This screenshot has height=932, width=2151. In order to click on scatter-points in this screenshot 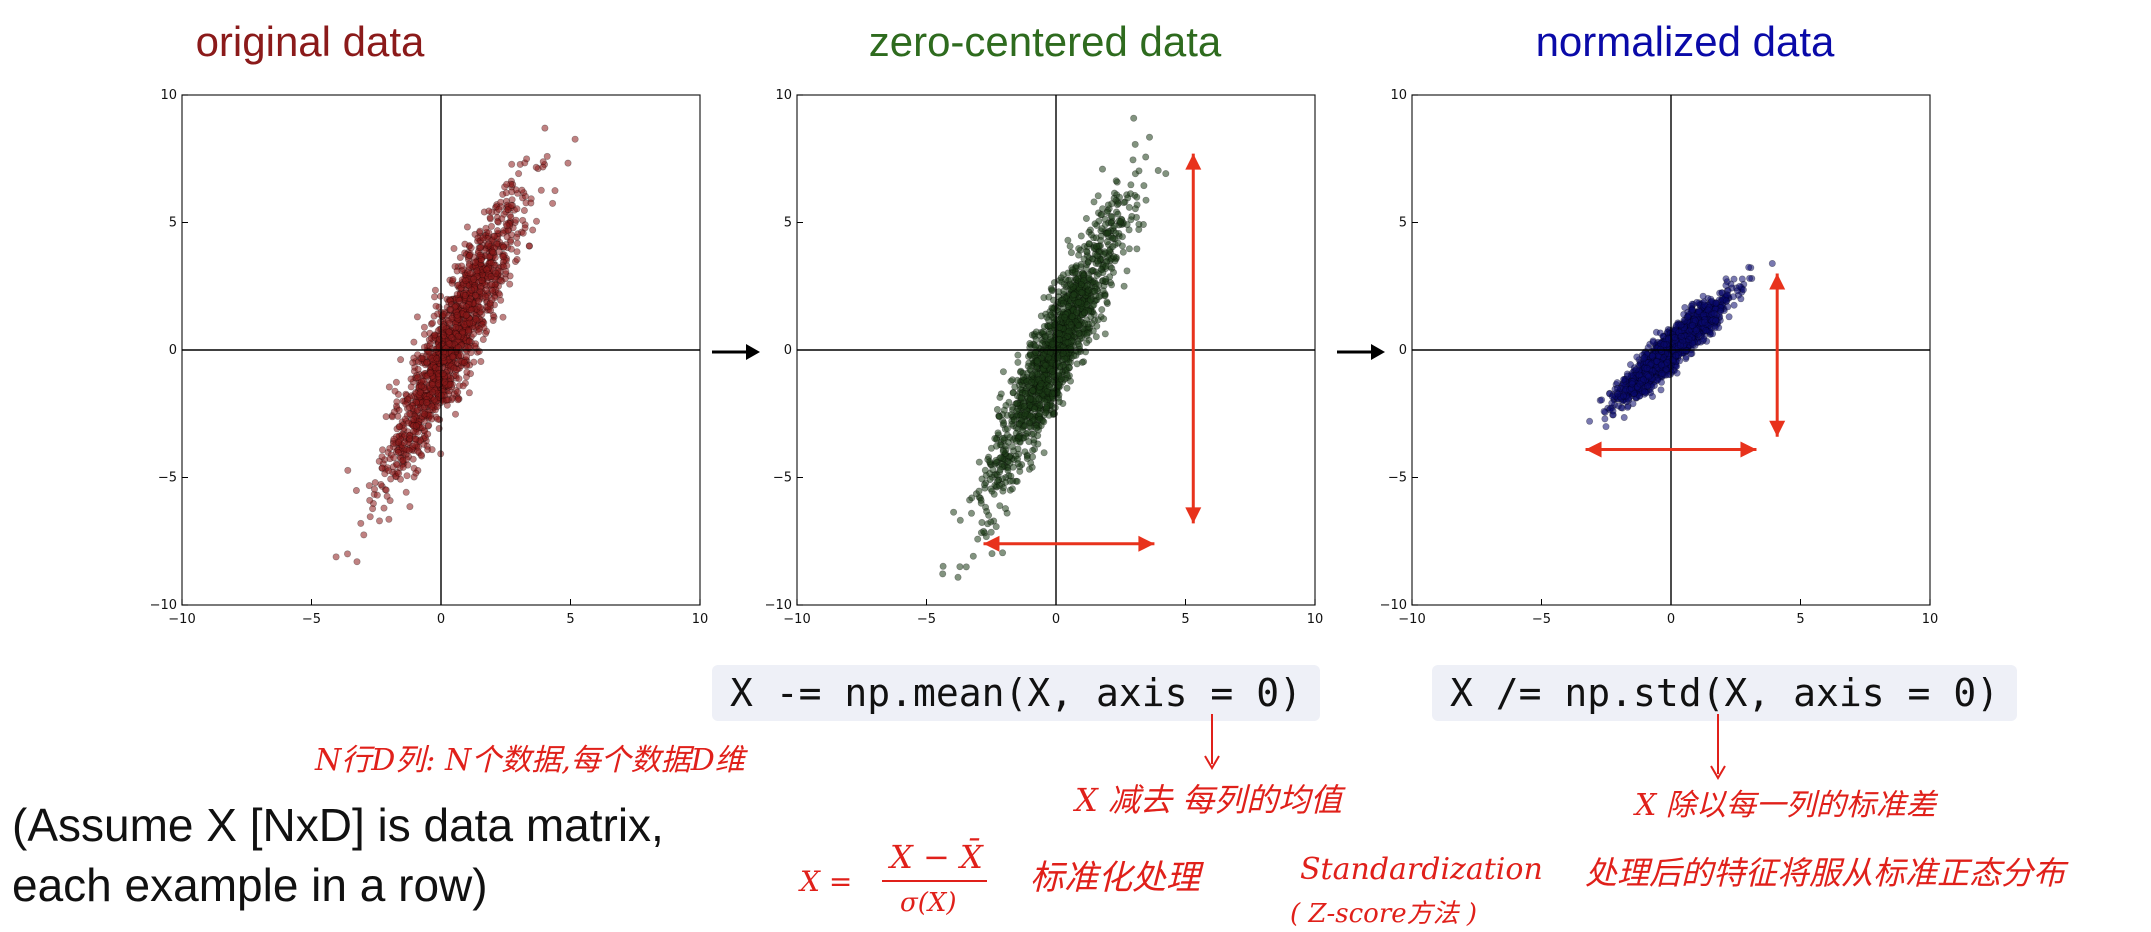, I will do `click(1054, 347)`.